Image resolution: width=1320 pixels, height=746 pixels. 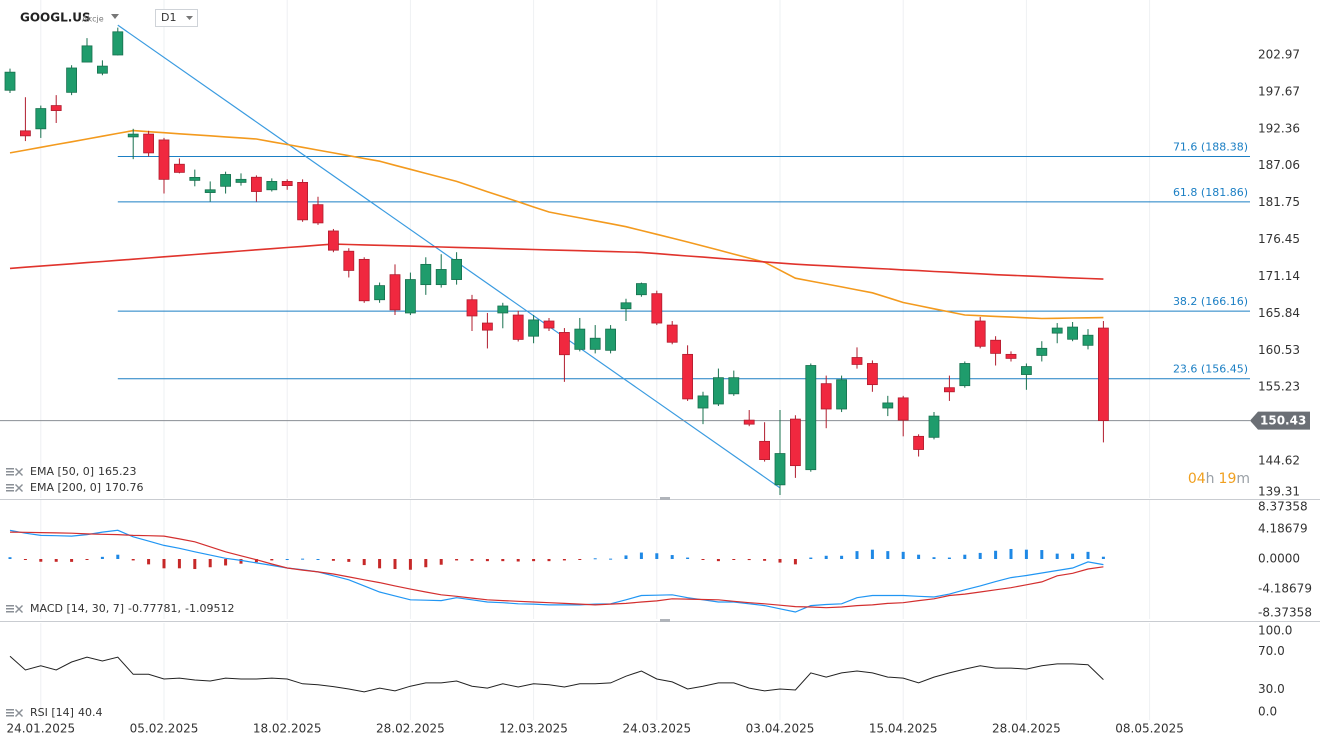 I want to click on countdown-part: h, so click(x=1210, y=479).